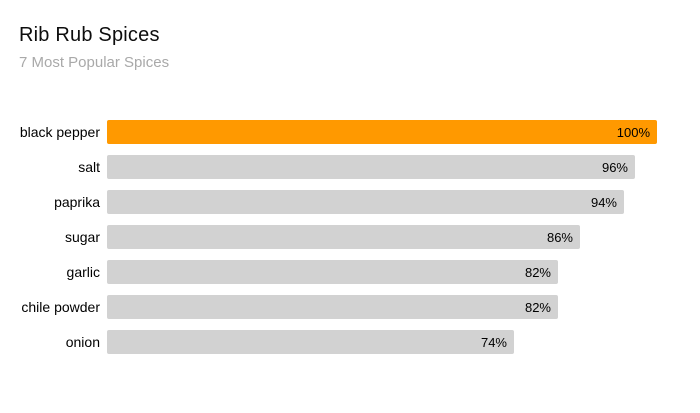 The width and height of the screenshot is (700, 413). What do you see at coordinates (614, 167) in the screenshot?
I see `bar-value-label: 96%` at bounding box center [614, 167].